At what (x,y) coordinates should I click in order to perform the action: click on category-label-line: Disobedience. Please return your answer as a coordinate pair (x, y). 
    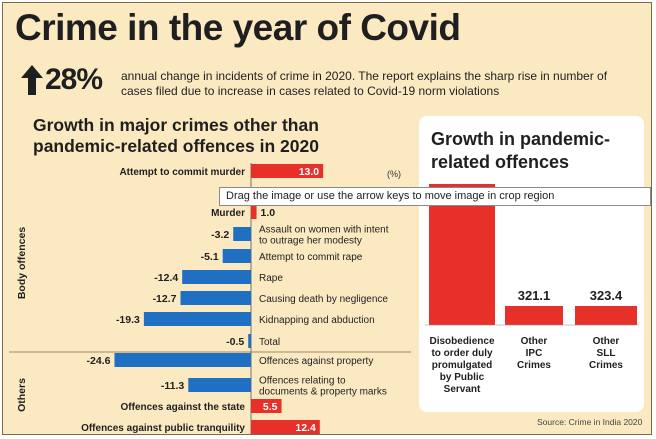
    Looking at the image, I should click on (461, 341).